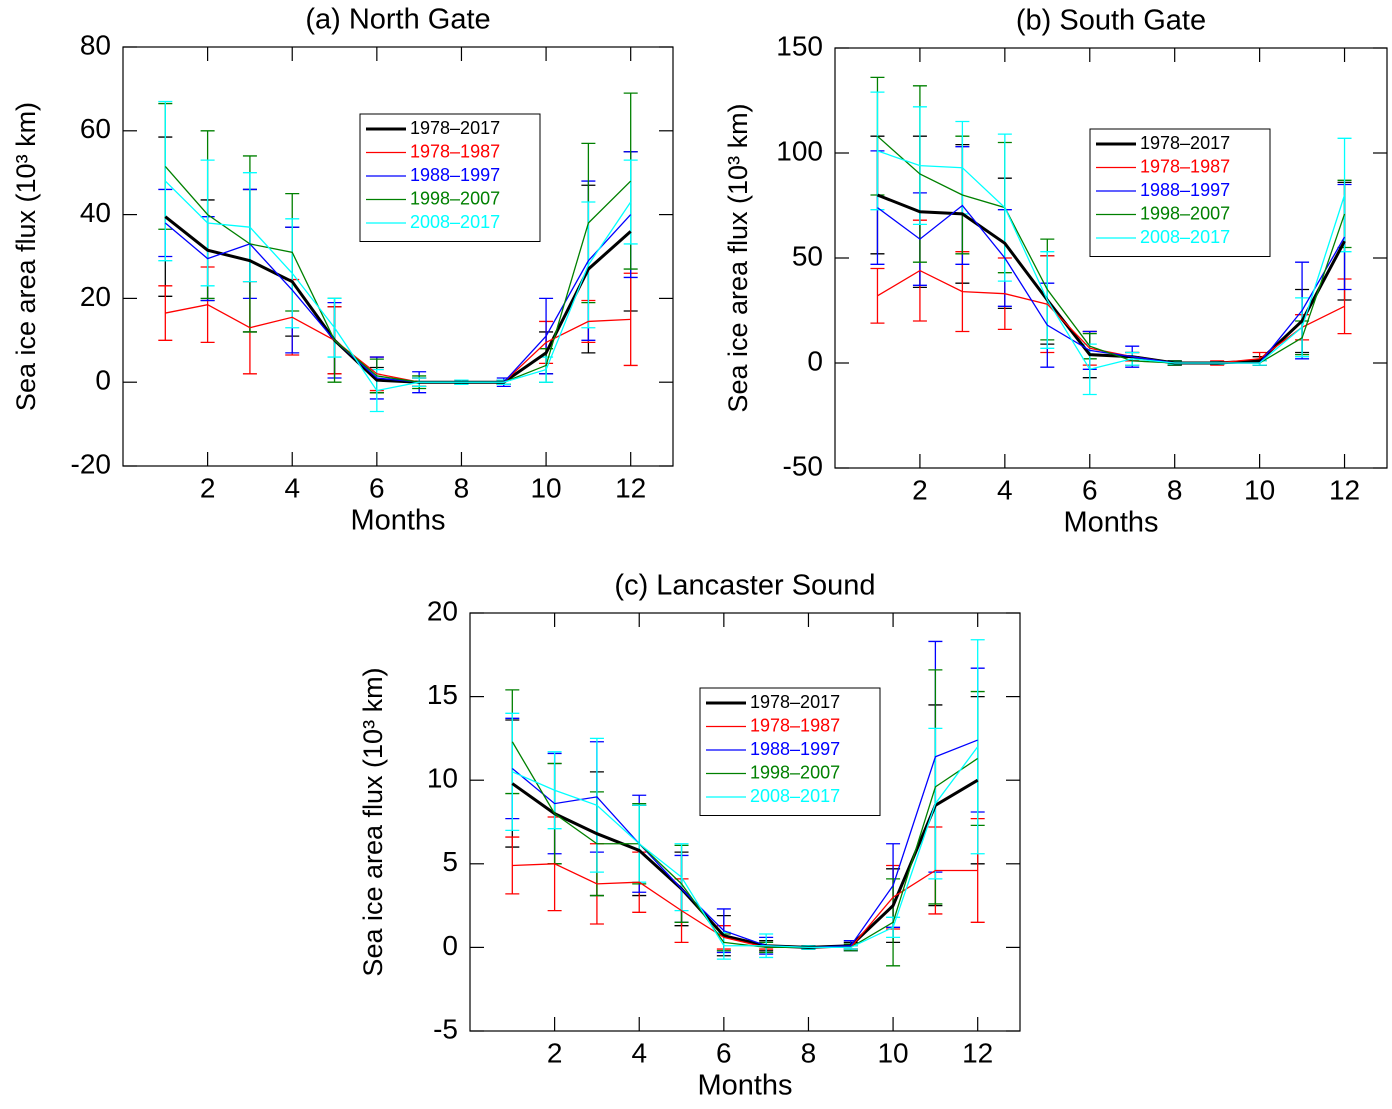 The image size is (1392, 1109). I want to click on y-tick-label: 80, so click(95, 44).